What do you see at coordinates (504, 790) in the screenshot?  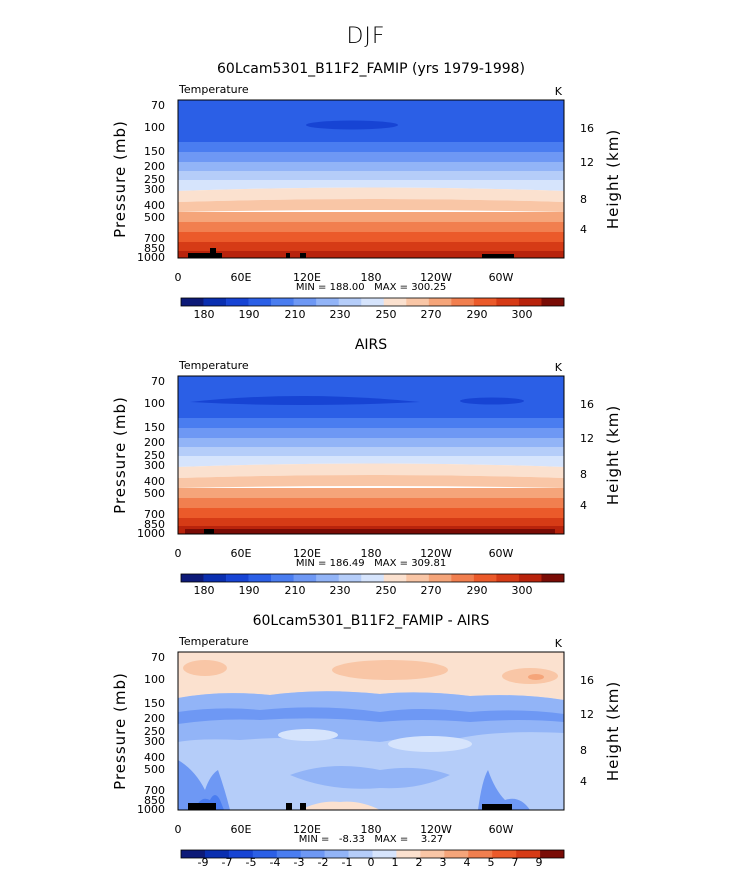 I see `cold-surface-right` at bounding box center [504, 790].